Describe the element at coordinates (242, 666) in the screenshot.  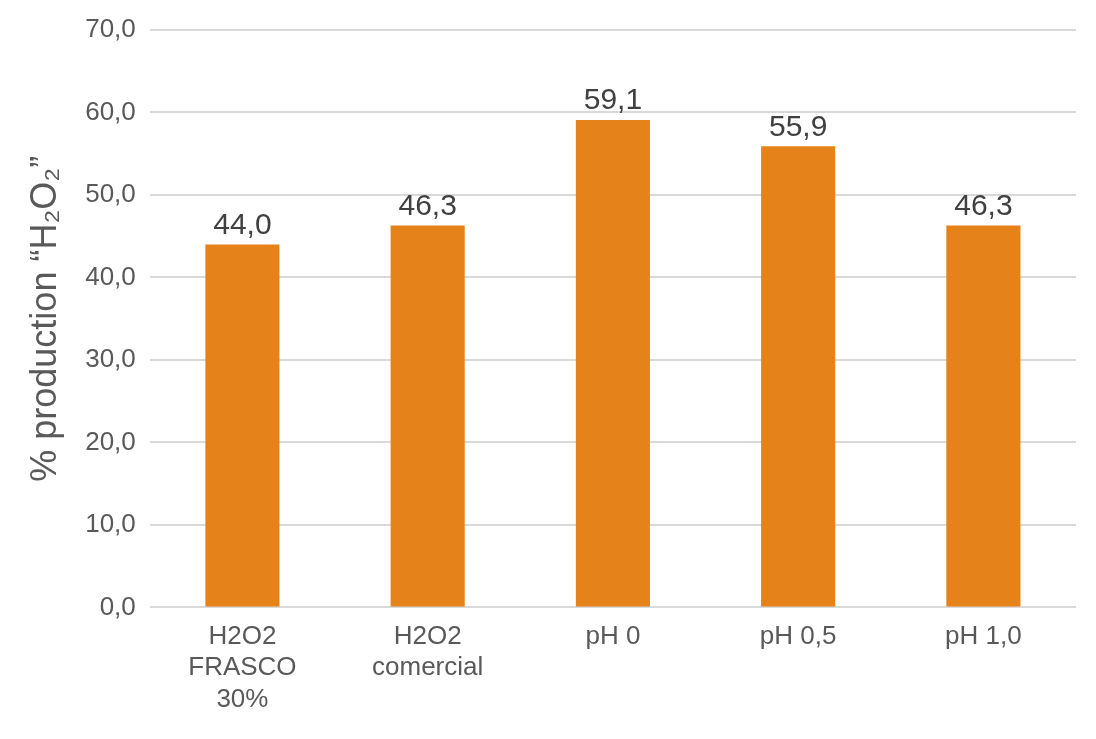
I see `x-tick-label: H2O2 FRASCO 30%` at that location.